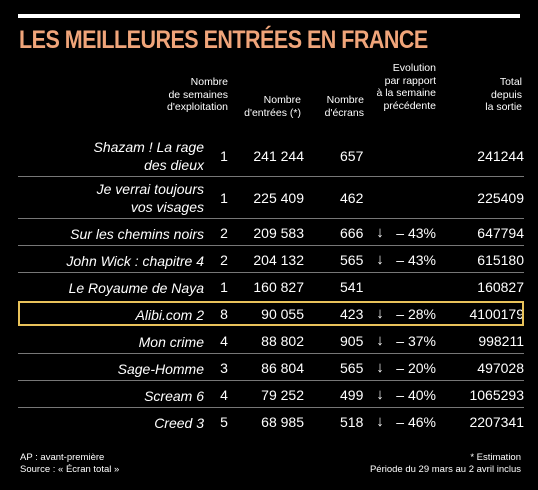  I want to click on movie-title: Shazam ! La rage des dieux, so click(148, 156).